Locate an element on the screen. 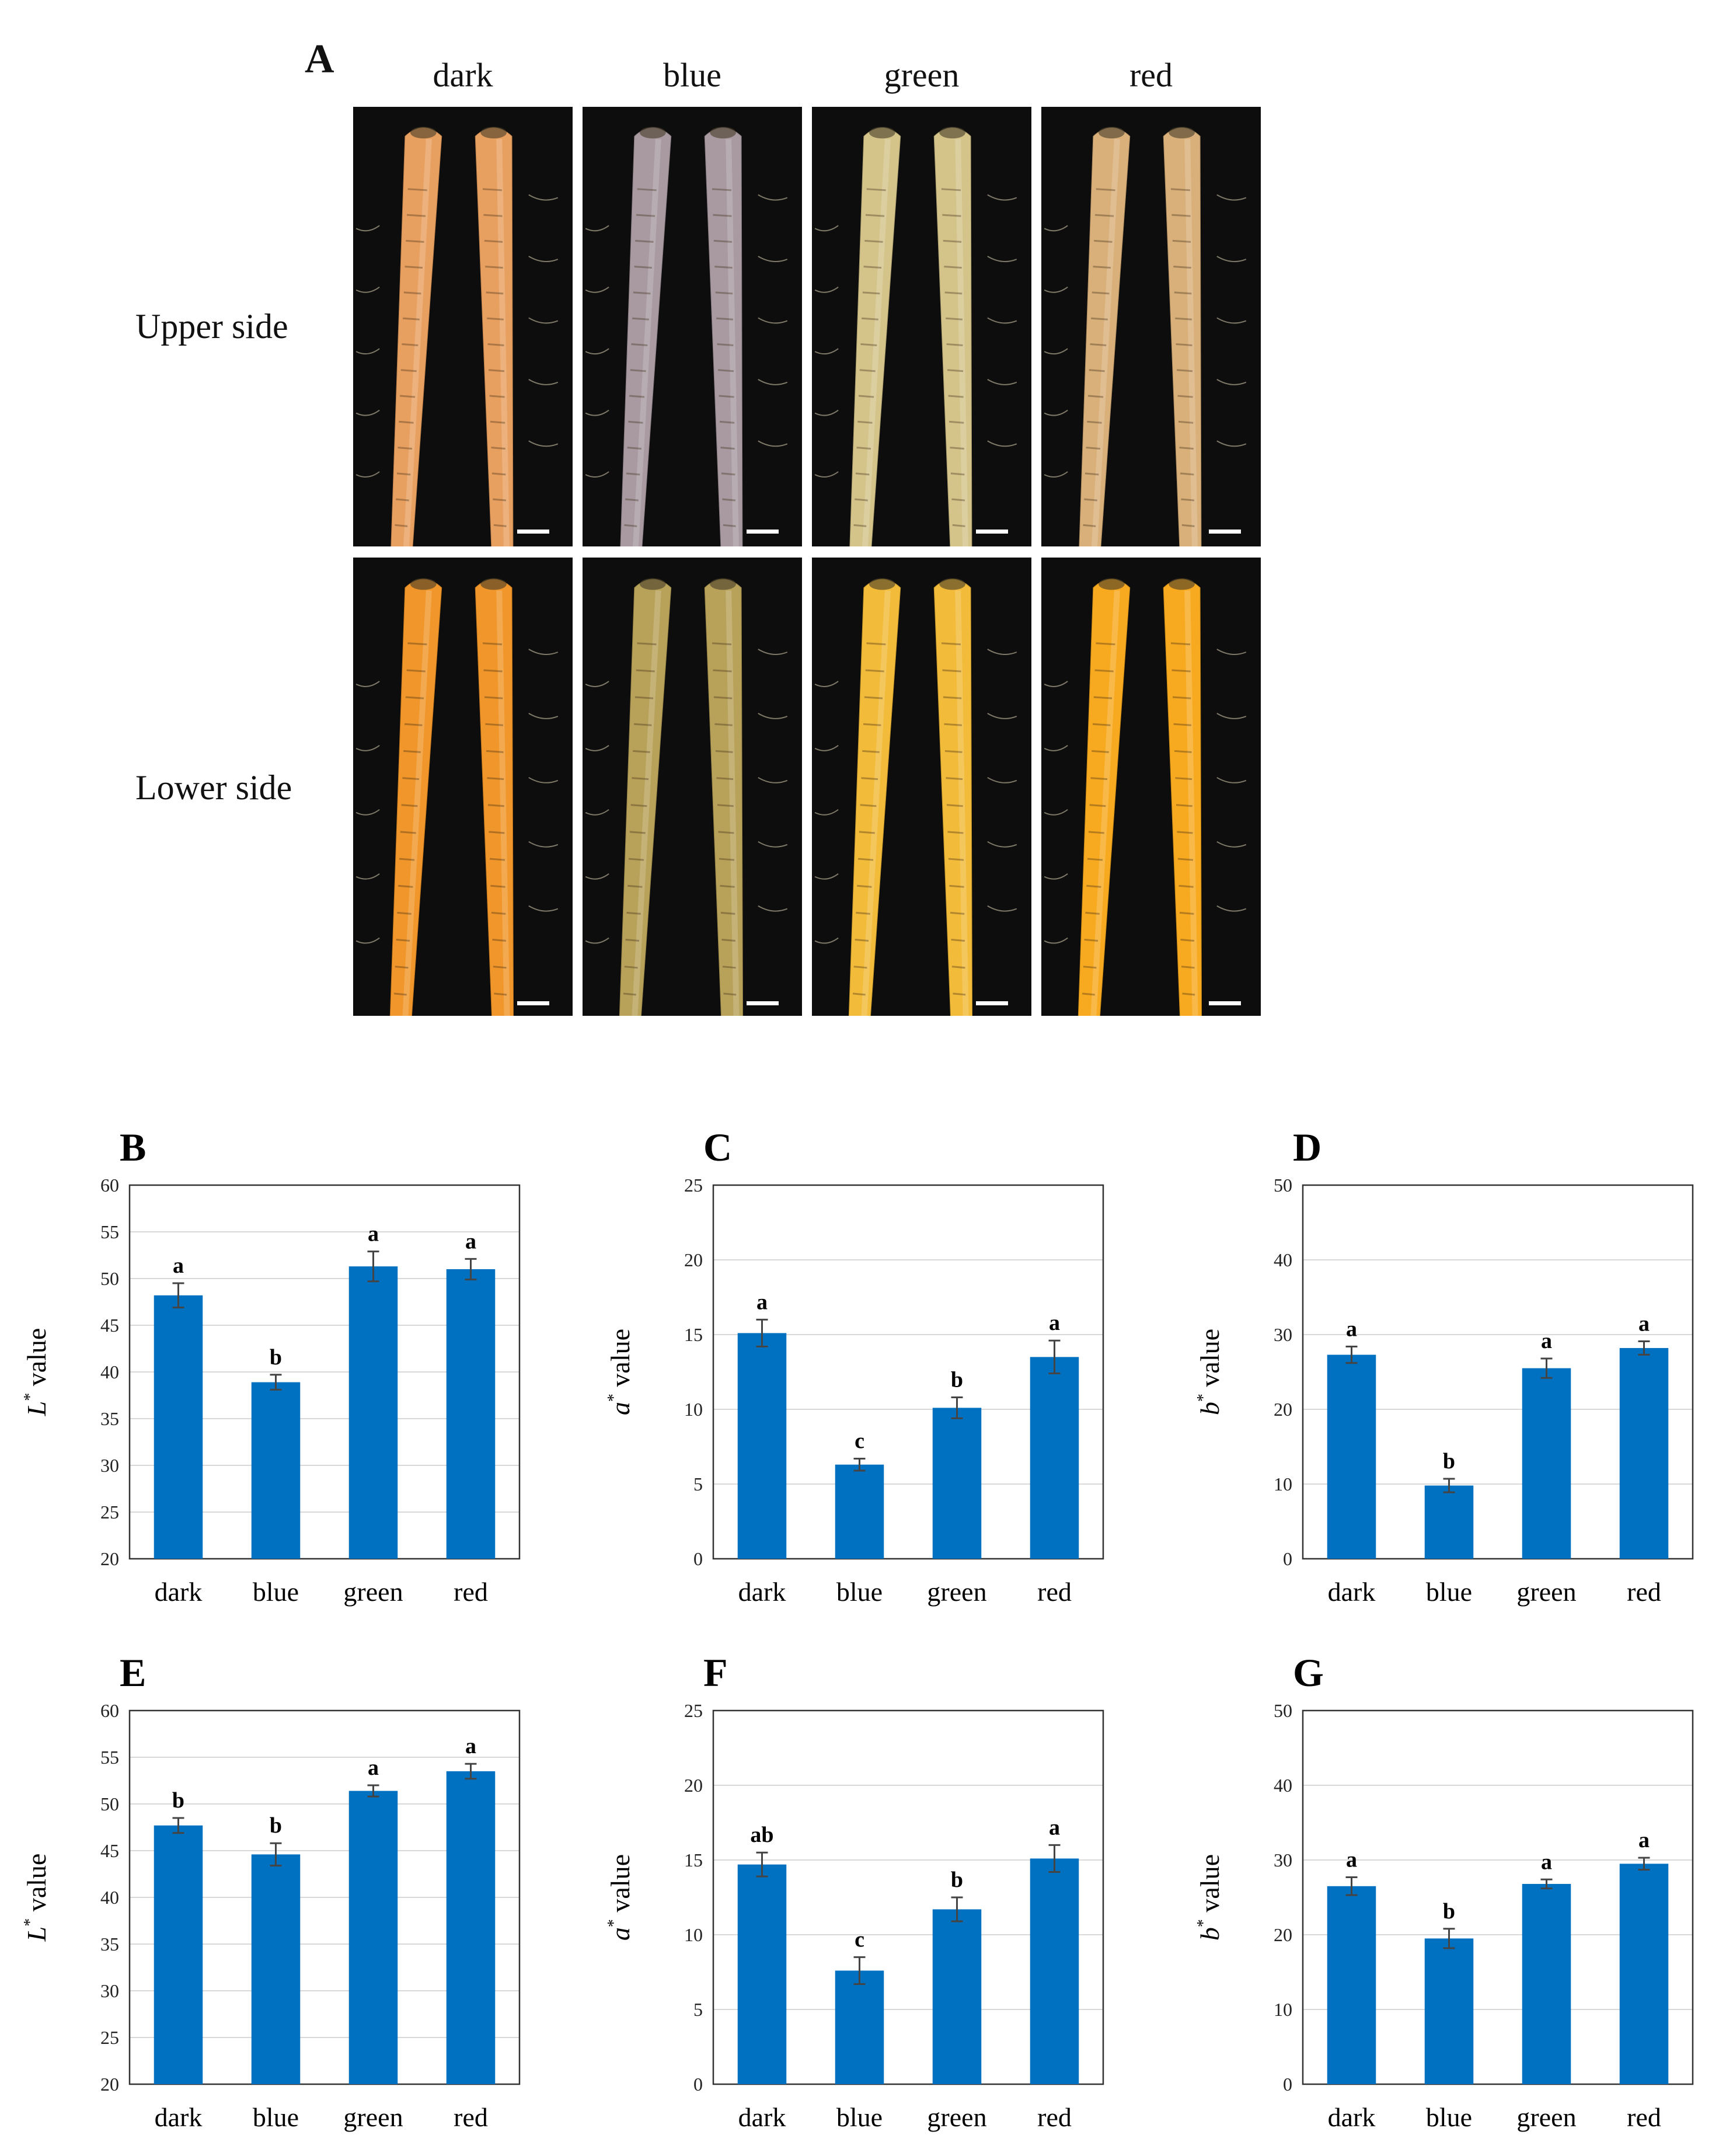  photo-lower-red is located at coordinates (1151, 787).